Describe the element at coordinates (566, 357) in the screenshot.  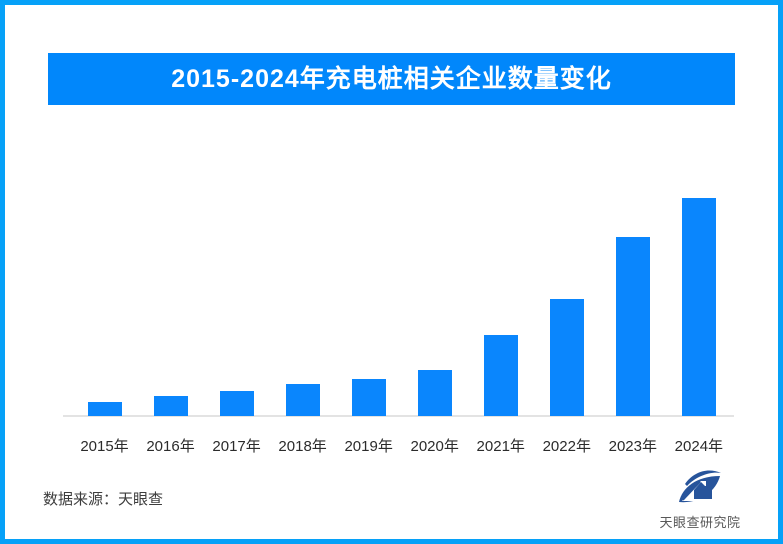
I see `bar-2022年` at that location.